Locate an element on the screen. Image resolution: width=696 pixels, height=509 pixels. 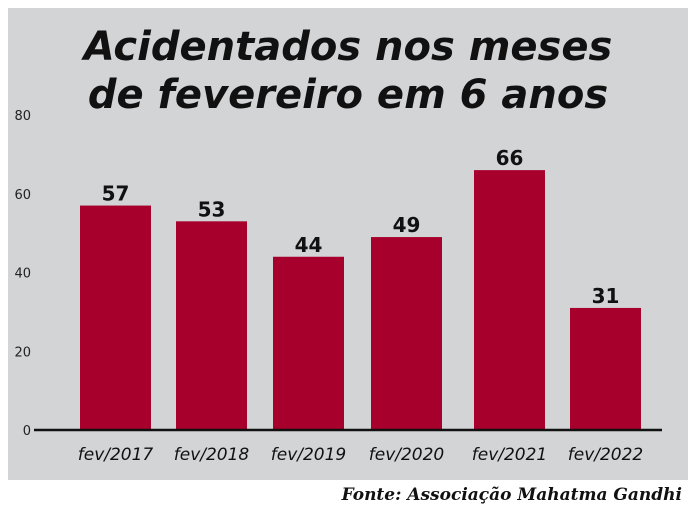
data-label: 57 is located at coordinates (116, 194).